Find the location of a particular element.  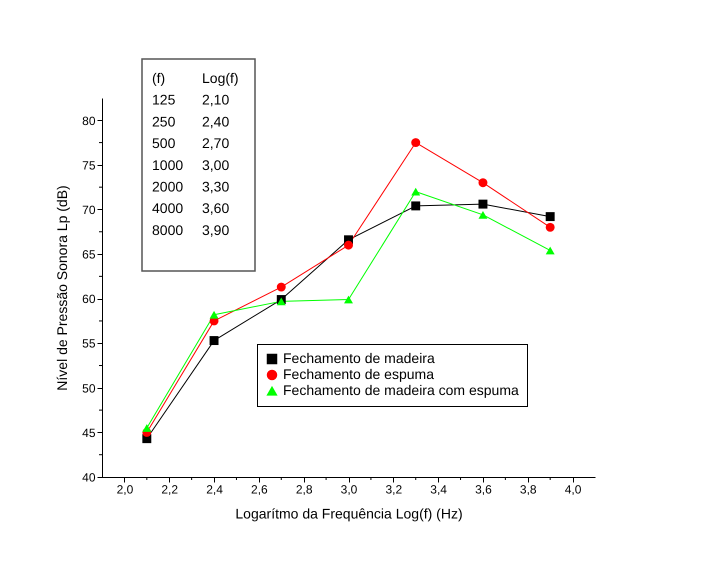

y-tick-label: 50 is located at coordinates (89, 388).